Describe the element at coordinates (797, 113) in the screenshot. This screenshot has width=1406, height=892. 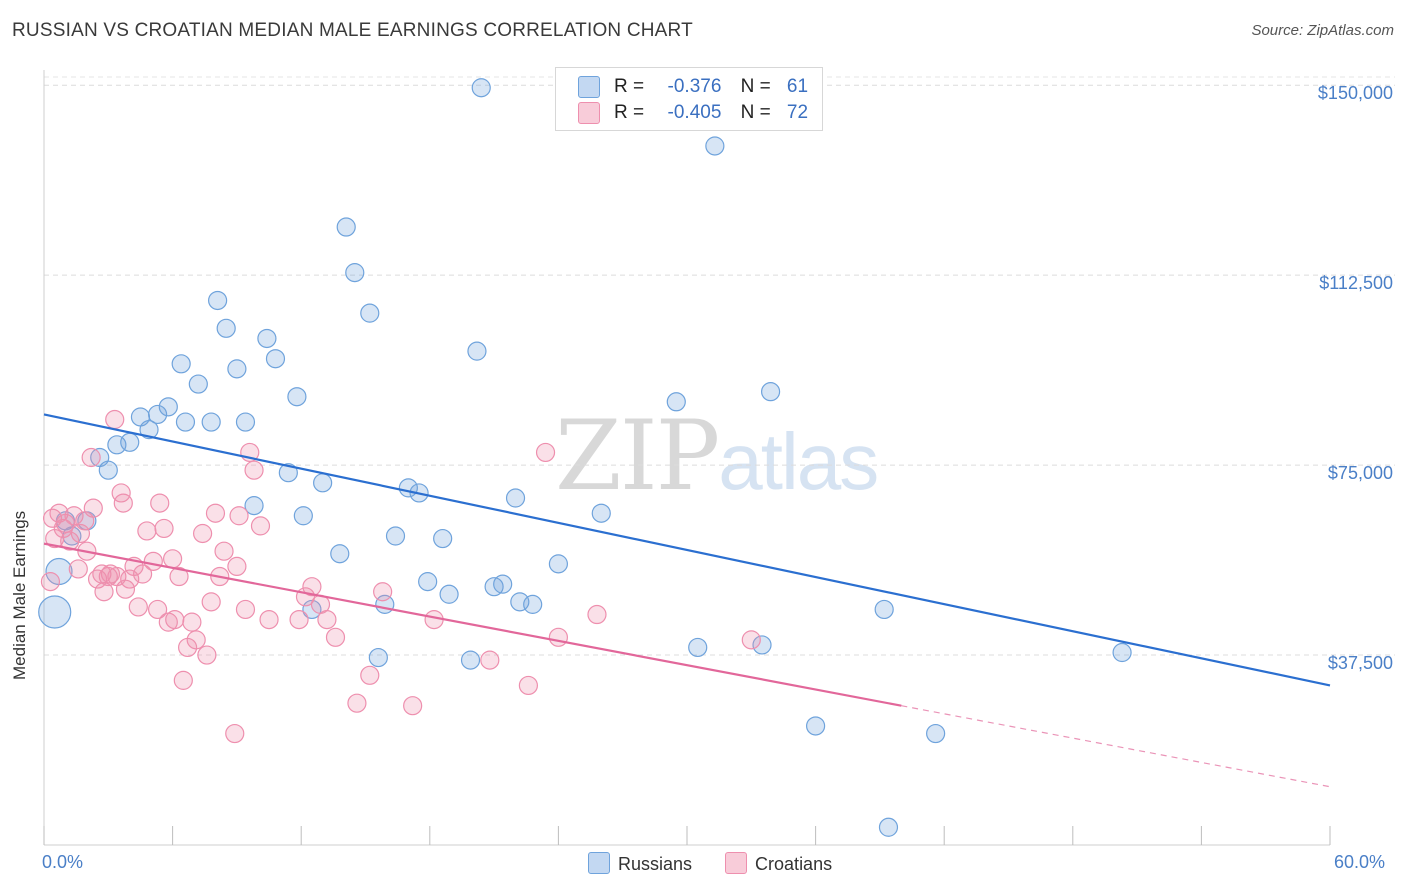
I see `legend-n-value-croatians: 72` at that location.